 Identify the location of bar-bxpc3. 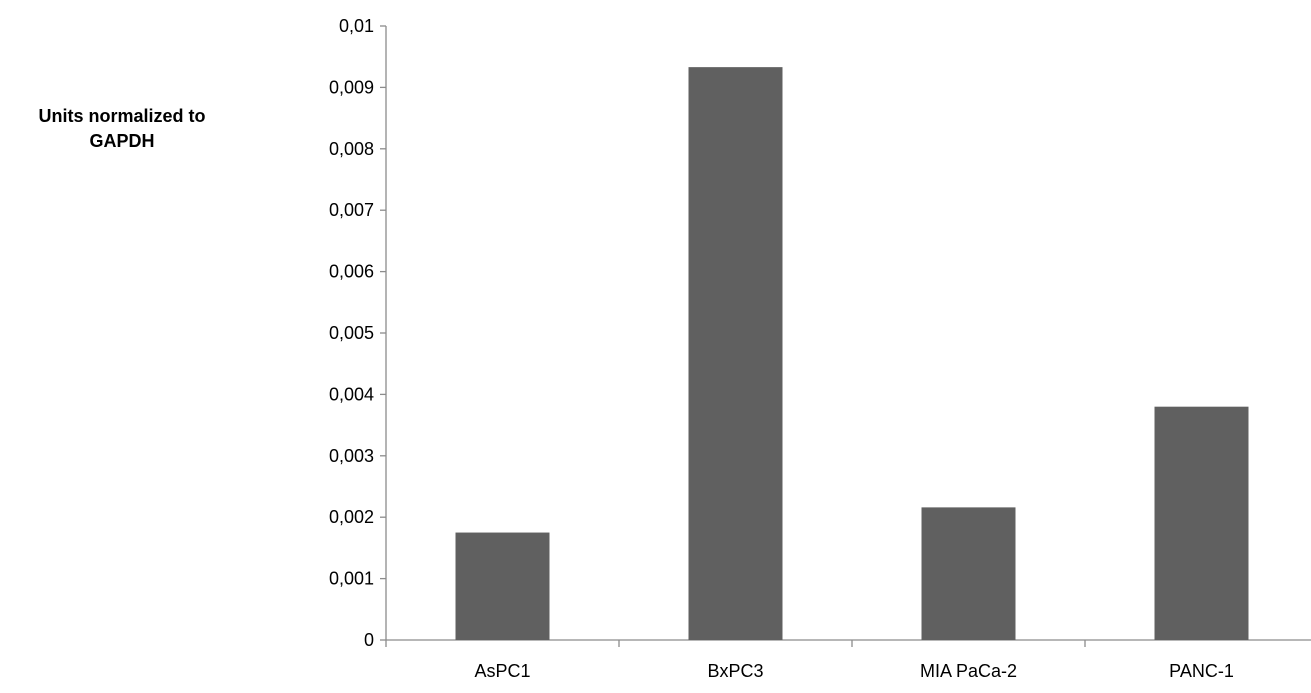
(735, 353).